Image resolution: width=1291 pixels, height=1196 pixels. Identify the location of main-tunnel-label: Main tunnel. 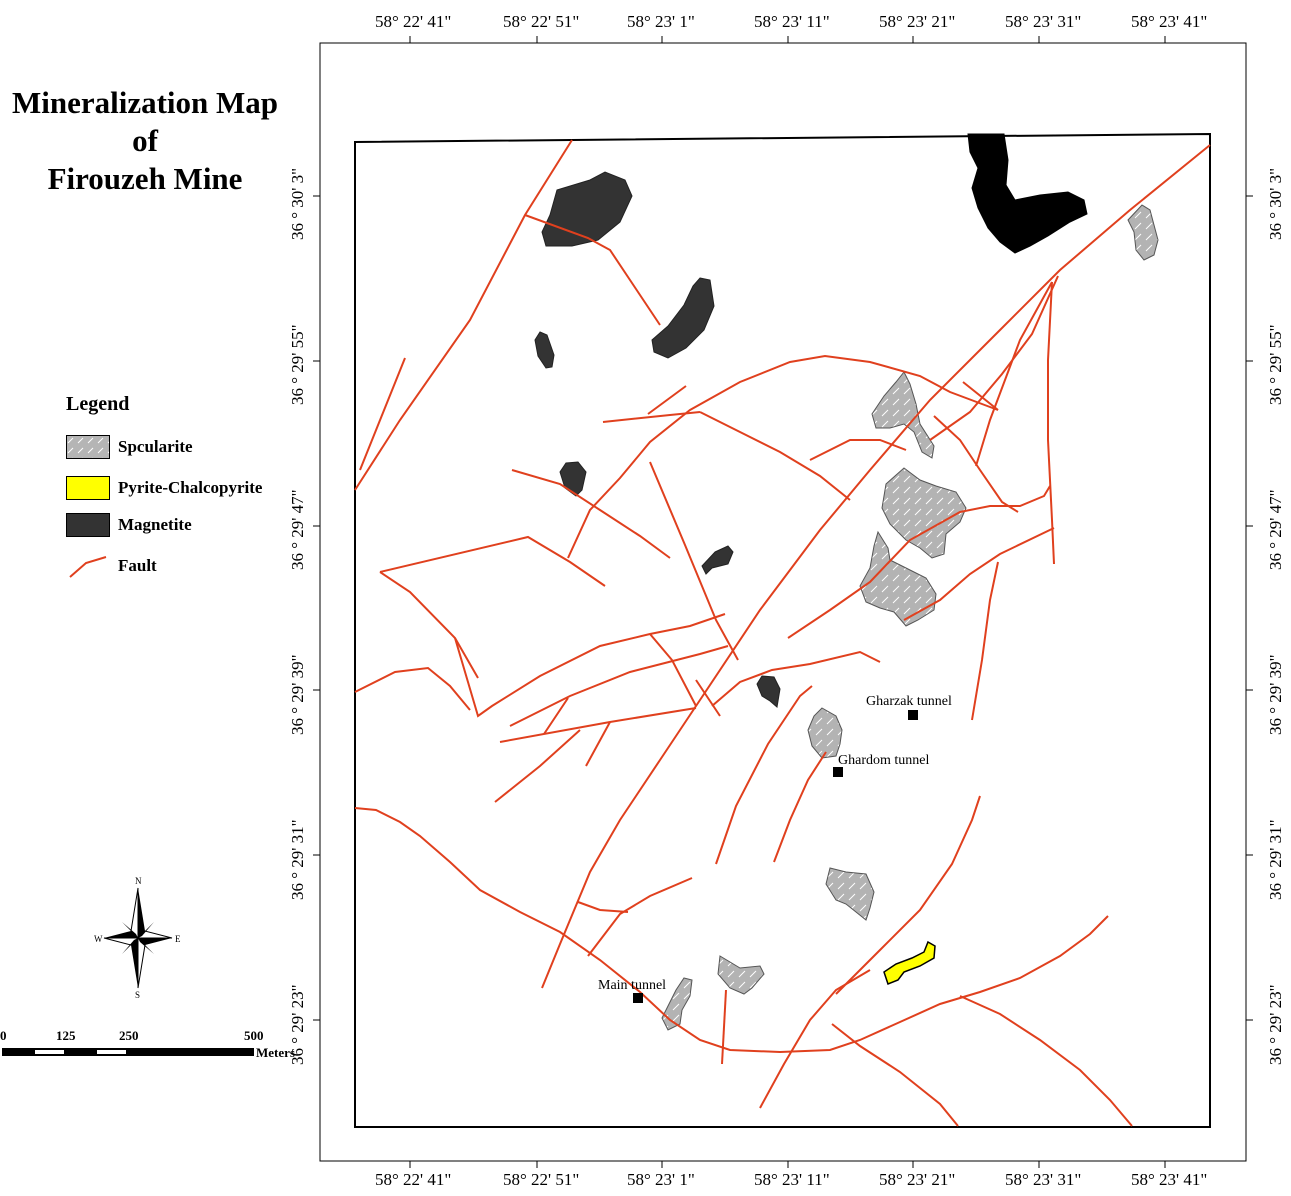
(632, 985).